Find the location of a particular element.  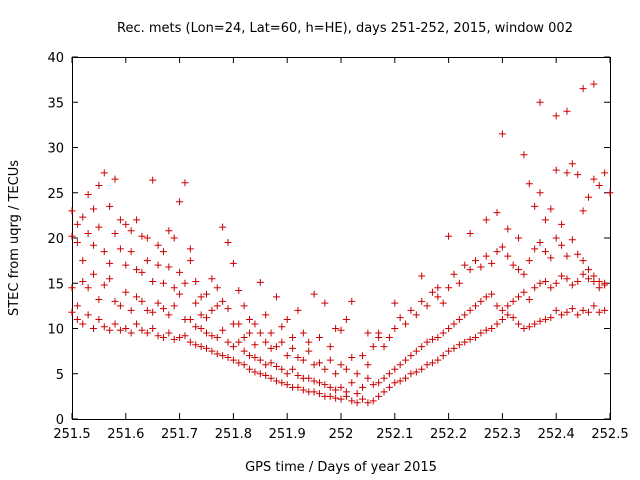

y-tick-label: 5 is located at coordinates (60, 375).